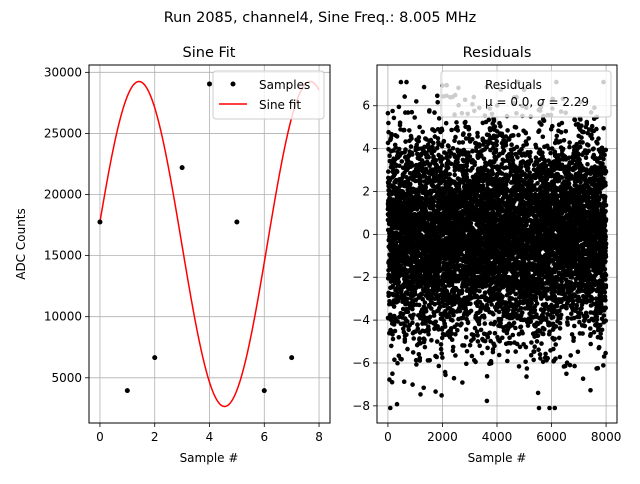 Image resolution: width=640 pixels, height=484 pixels. What do you see at coordinates (100, 437) in the screenshot?
I see `x-tick-label: 0` at bounding box center [100, 437].